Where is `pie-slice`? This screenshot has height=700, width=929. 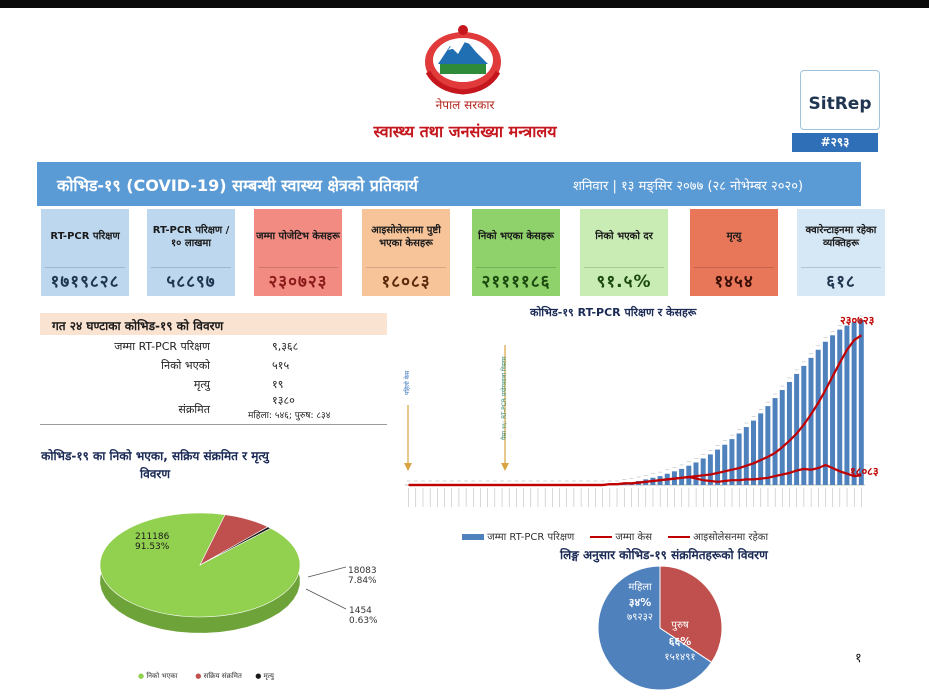 pie-slice is located at coordinates (235, 546).